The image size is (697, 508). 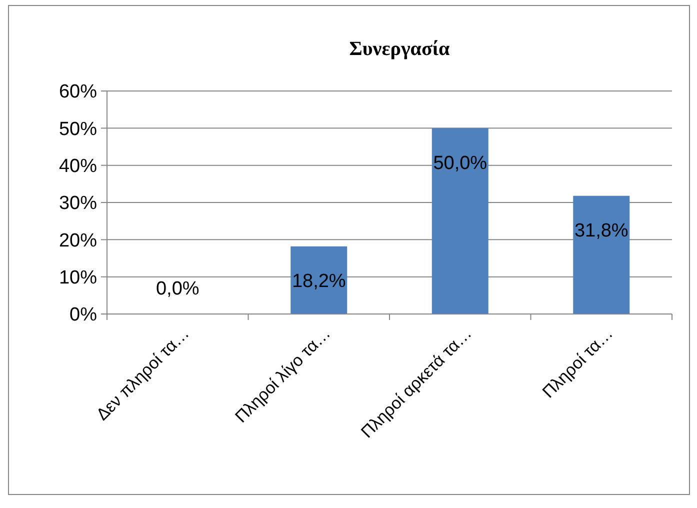 What do you see at coordinates (78, 241) in the screenshot?
I see `y-tick-label: 20%` at bounding box center [78, 241].